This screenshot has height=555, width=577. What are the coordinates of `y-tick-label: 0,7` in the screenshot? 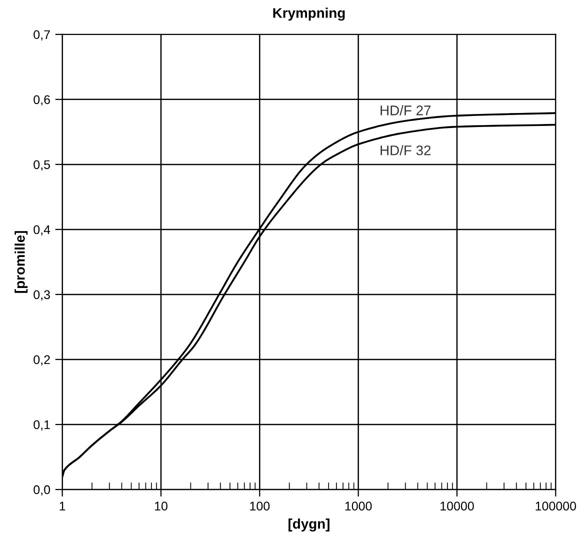 It's located at (42, 35).